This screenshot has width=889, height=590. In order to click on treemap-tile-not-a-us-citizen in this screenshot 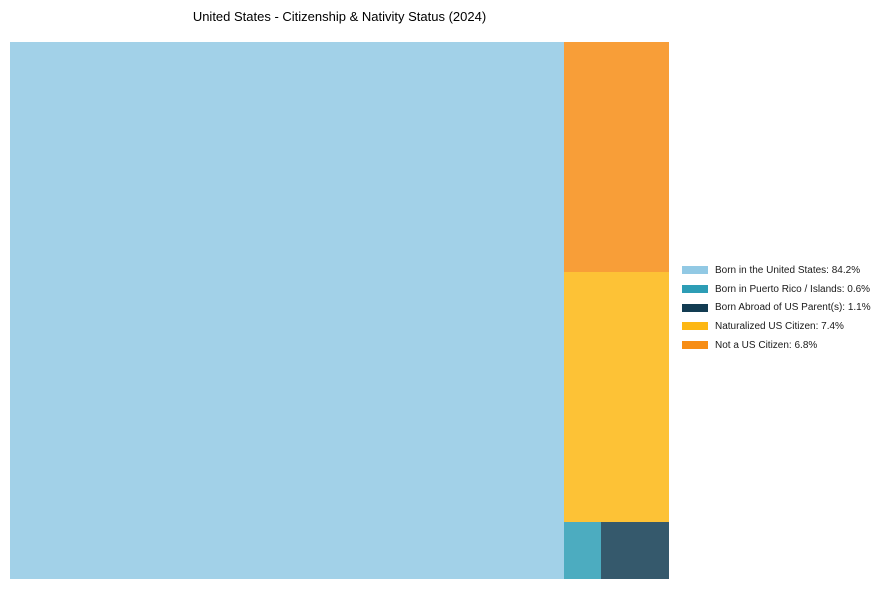, I will do `click(616, 157)`.